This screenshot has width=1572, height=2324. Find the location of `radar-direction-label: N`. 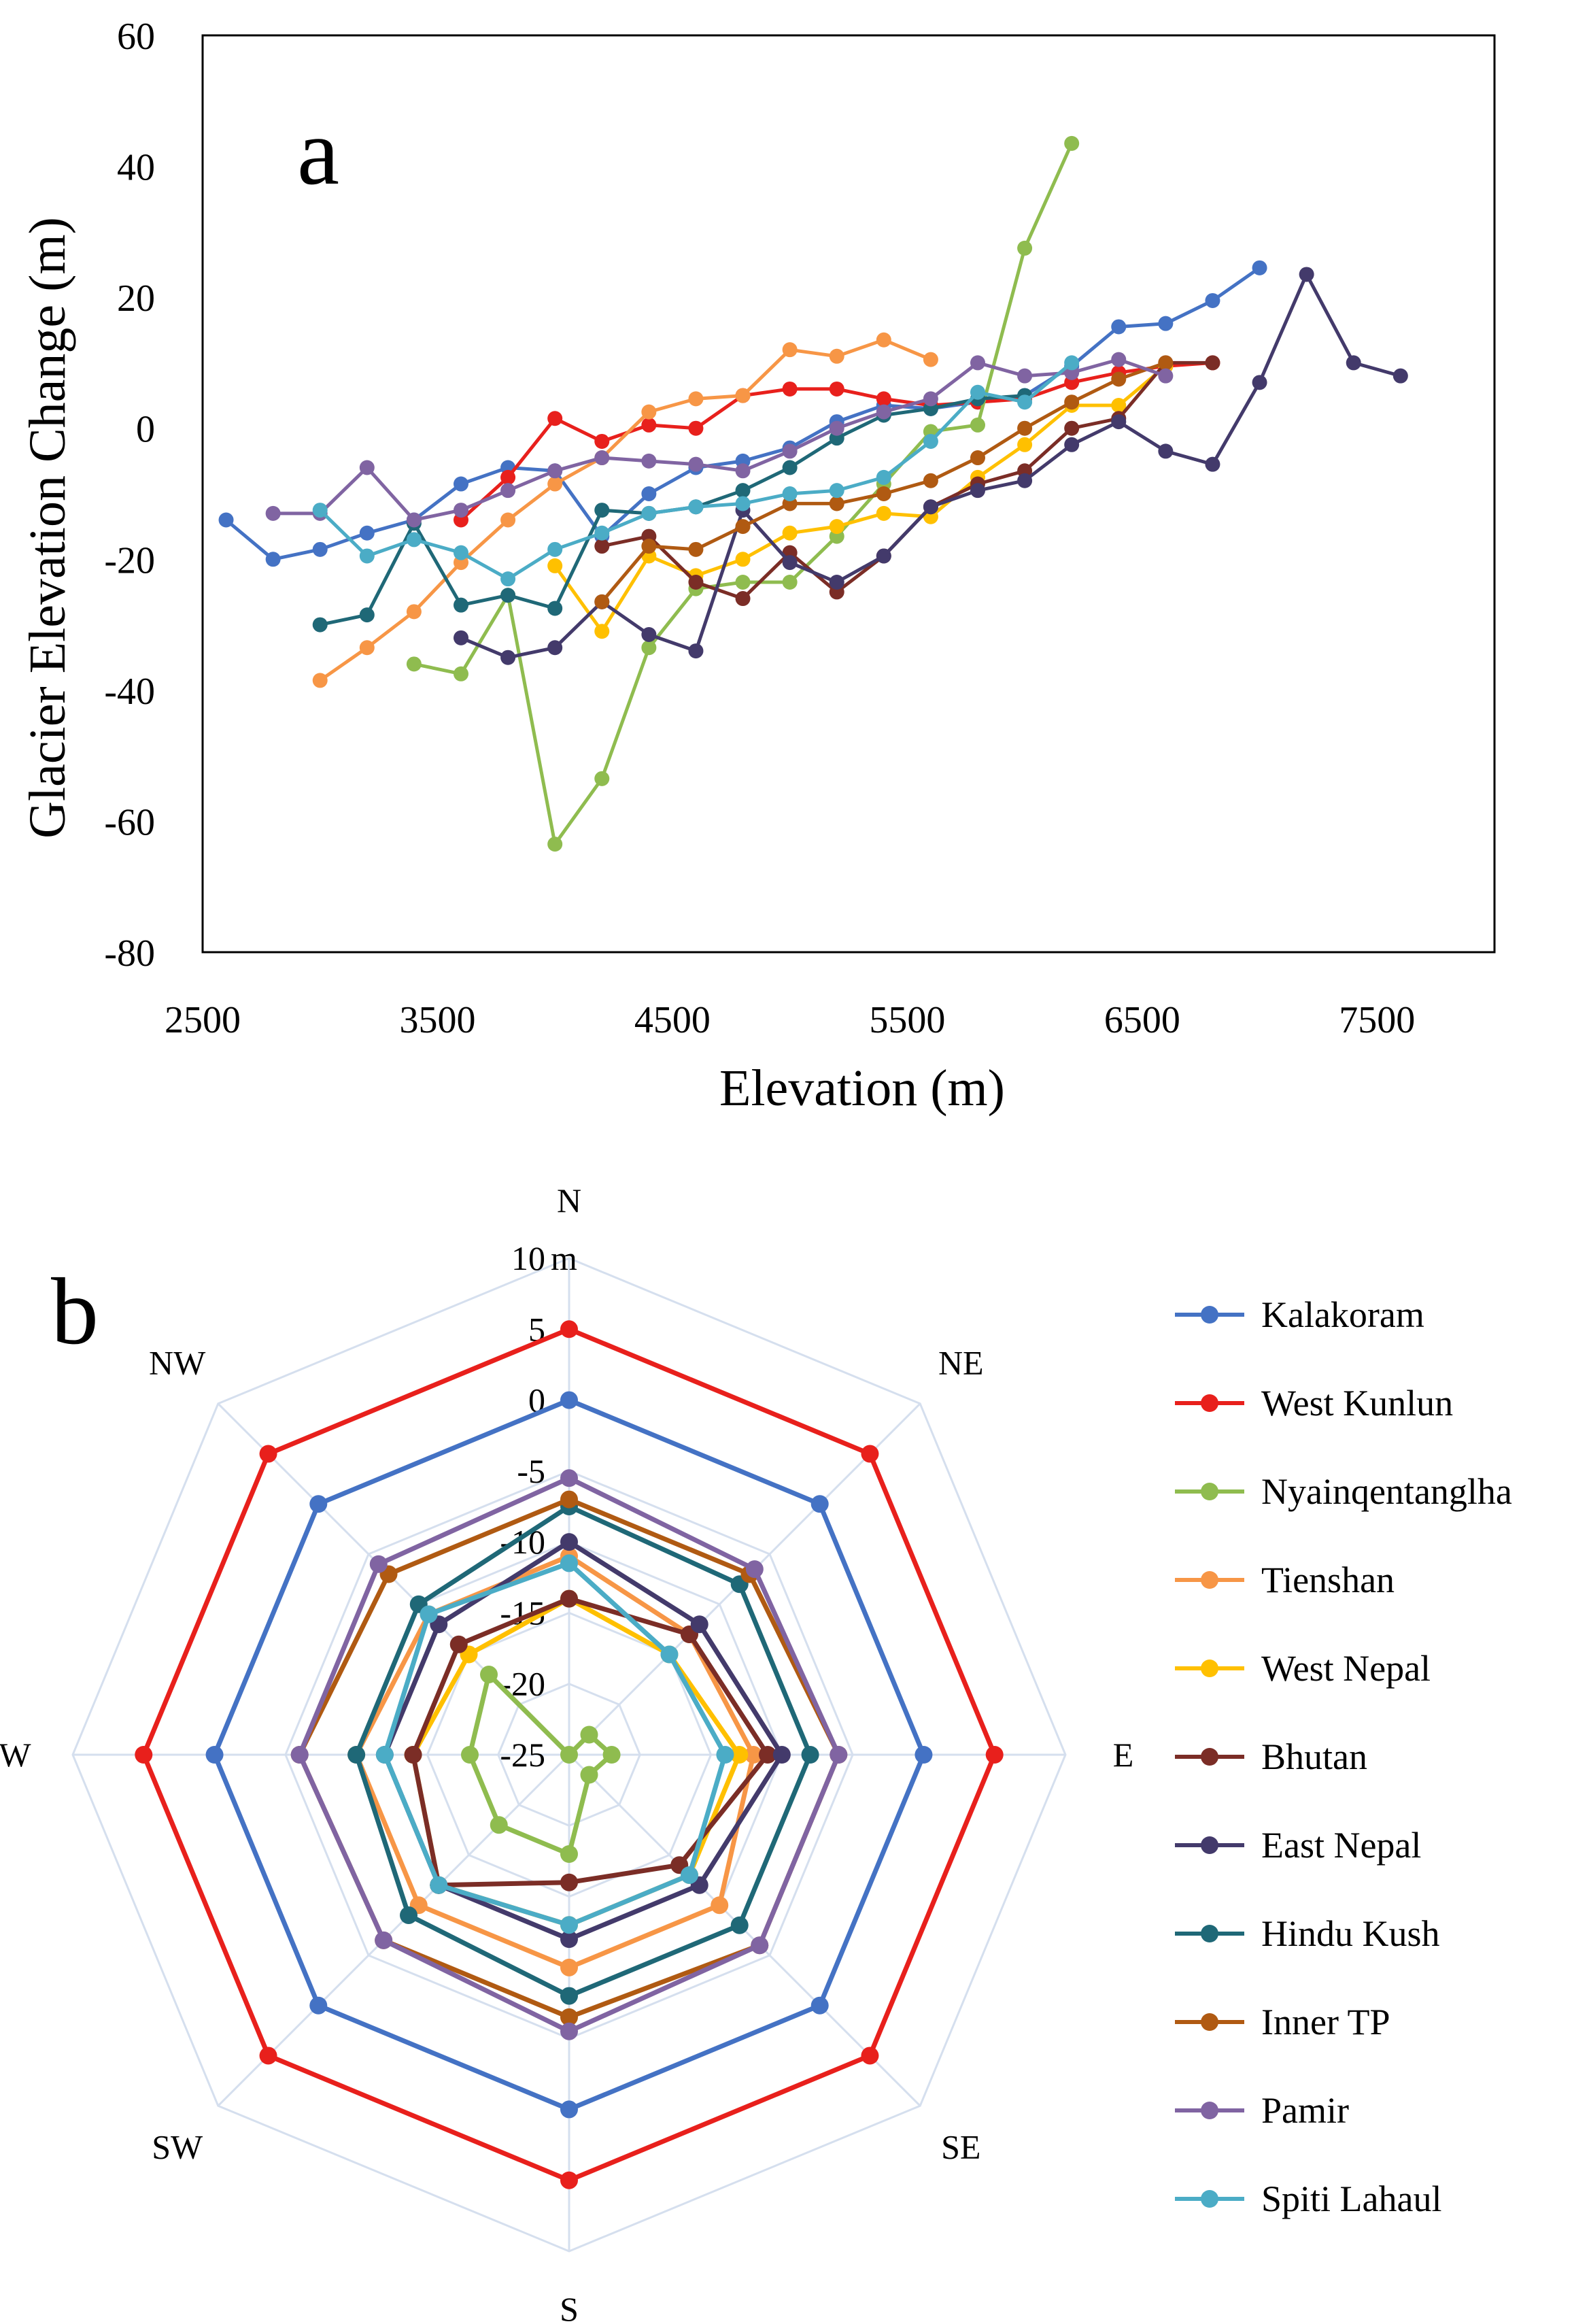

radar-direction-label: N is located at coordinates (569, 1200).